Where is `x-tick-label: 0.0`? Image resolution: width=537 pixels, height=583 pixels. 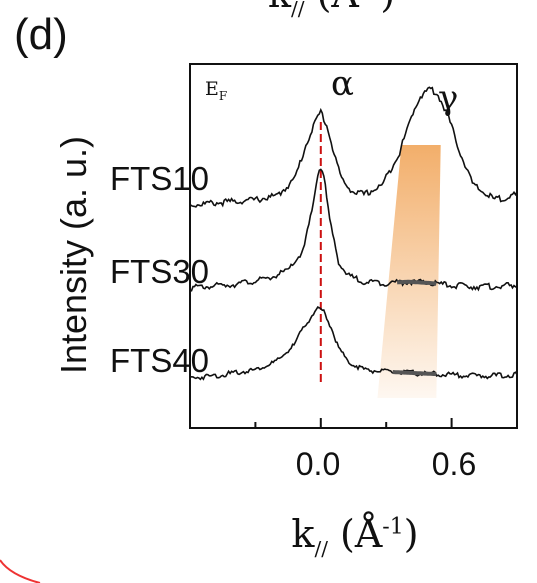 x-tick-label: 0.0 is located at coordinates (318, 464).